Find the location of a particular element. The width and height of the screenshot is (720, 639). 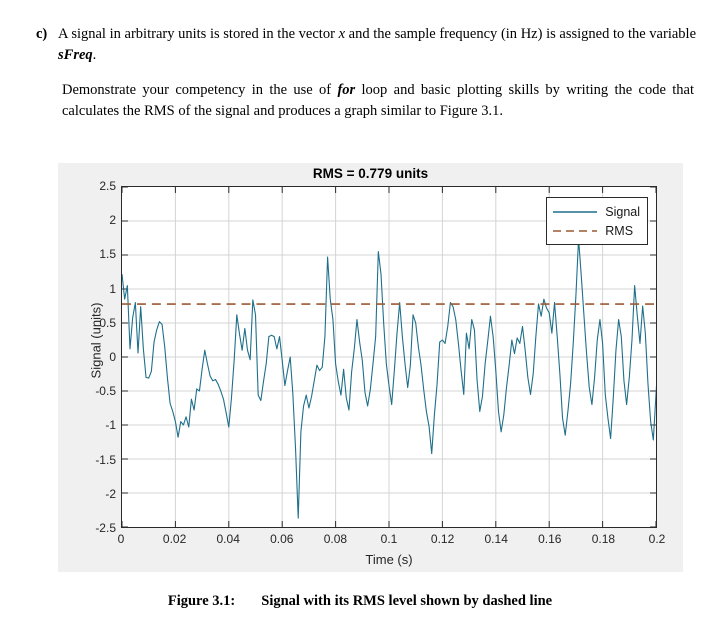

chart-title: RMS = 0.779 units is located at coordinates (370, 173).